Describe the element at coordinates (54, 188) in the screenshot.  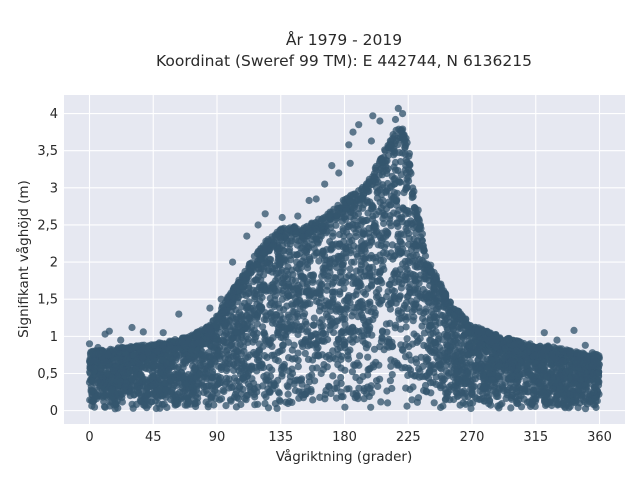
I see `y-tick-label: 3` at that location.